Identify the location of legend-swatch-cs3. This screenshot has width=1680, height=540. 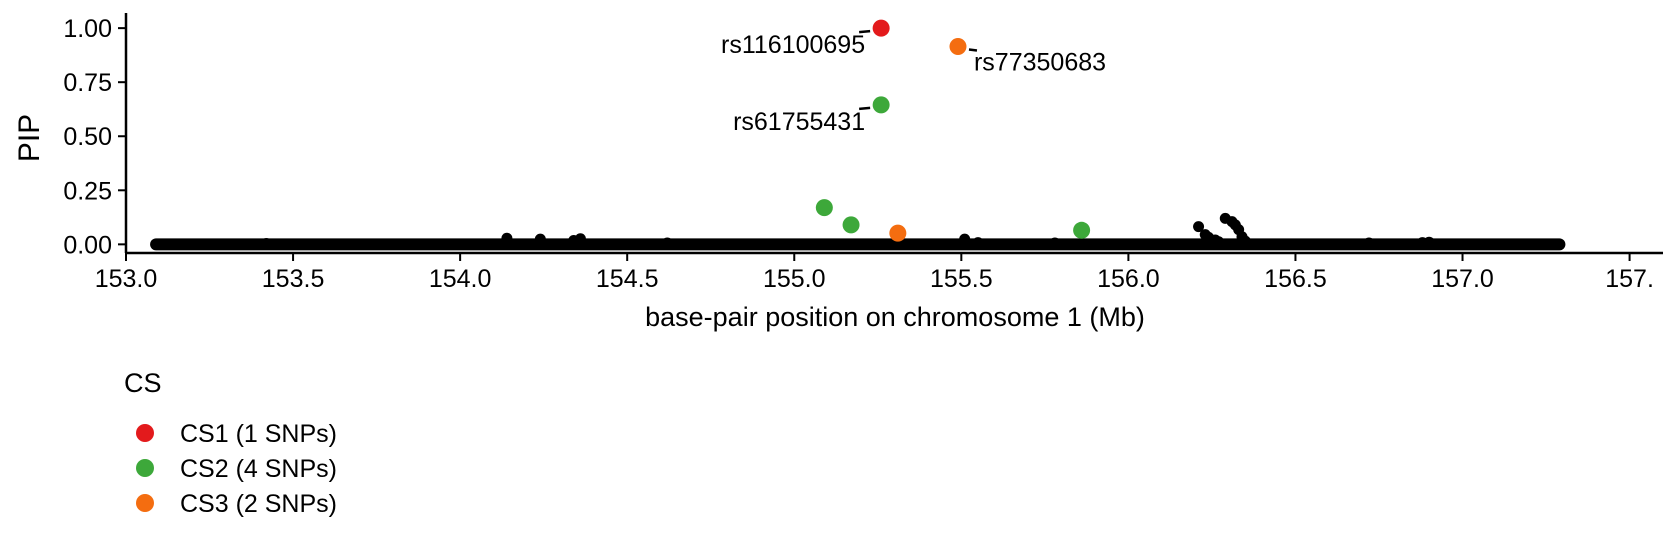
(145, 503).